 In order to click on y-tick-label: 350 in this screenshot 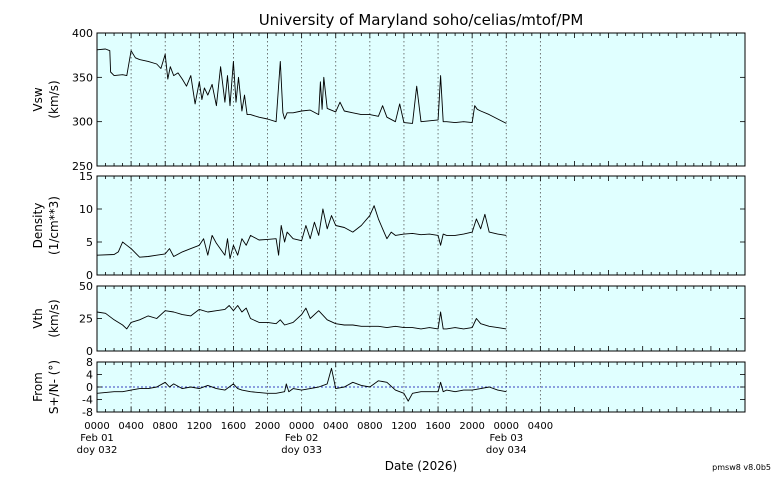, I will do `click(82, 77)`.